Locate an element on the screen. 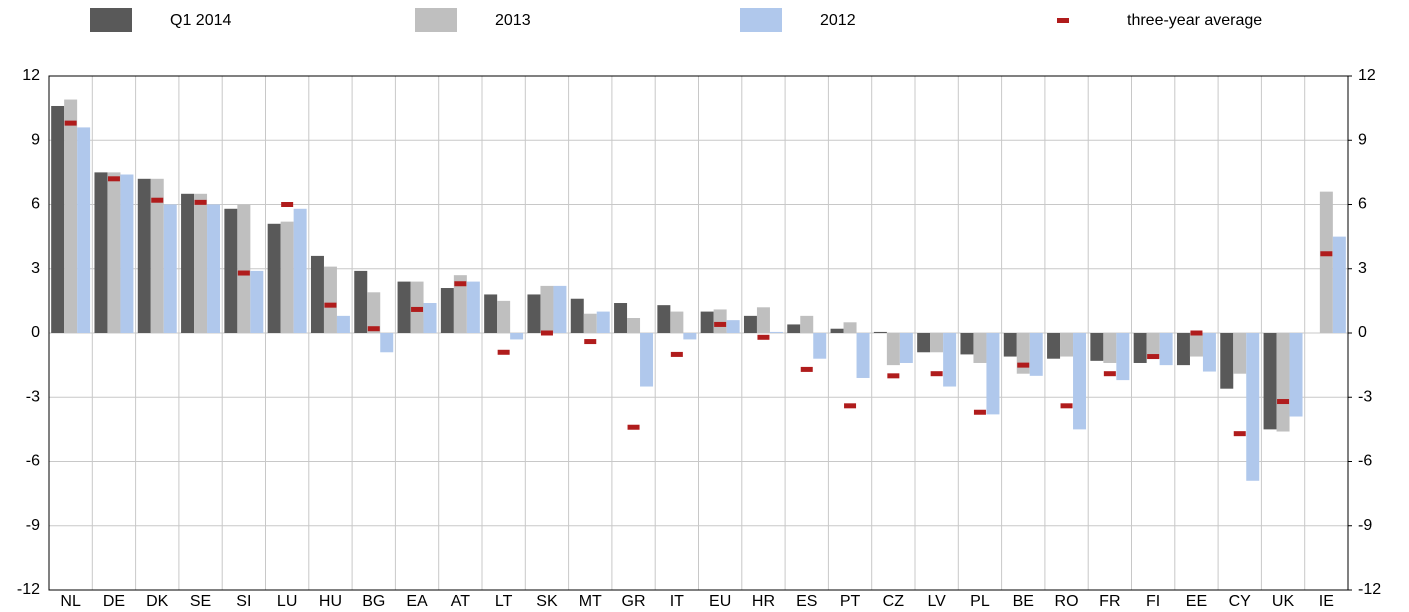  y2-tick-label: -12 is located at coordinates (1369, 589).